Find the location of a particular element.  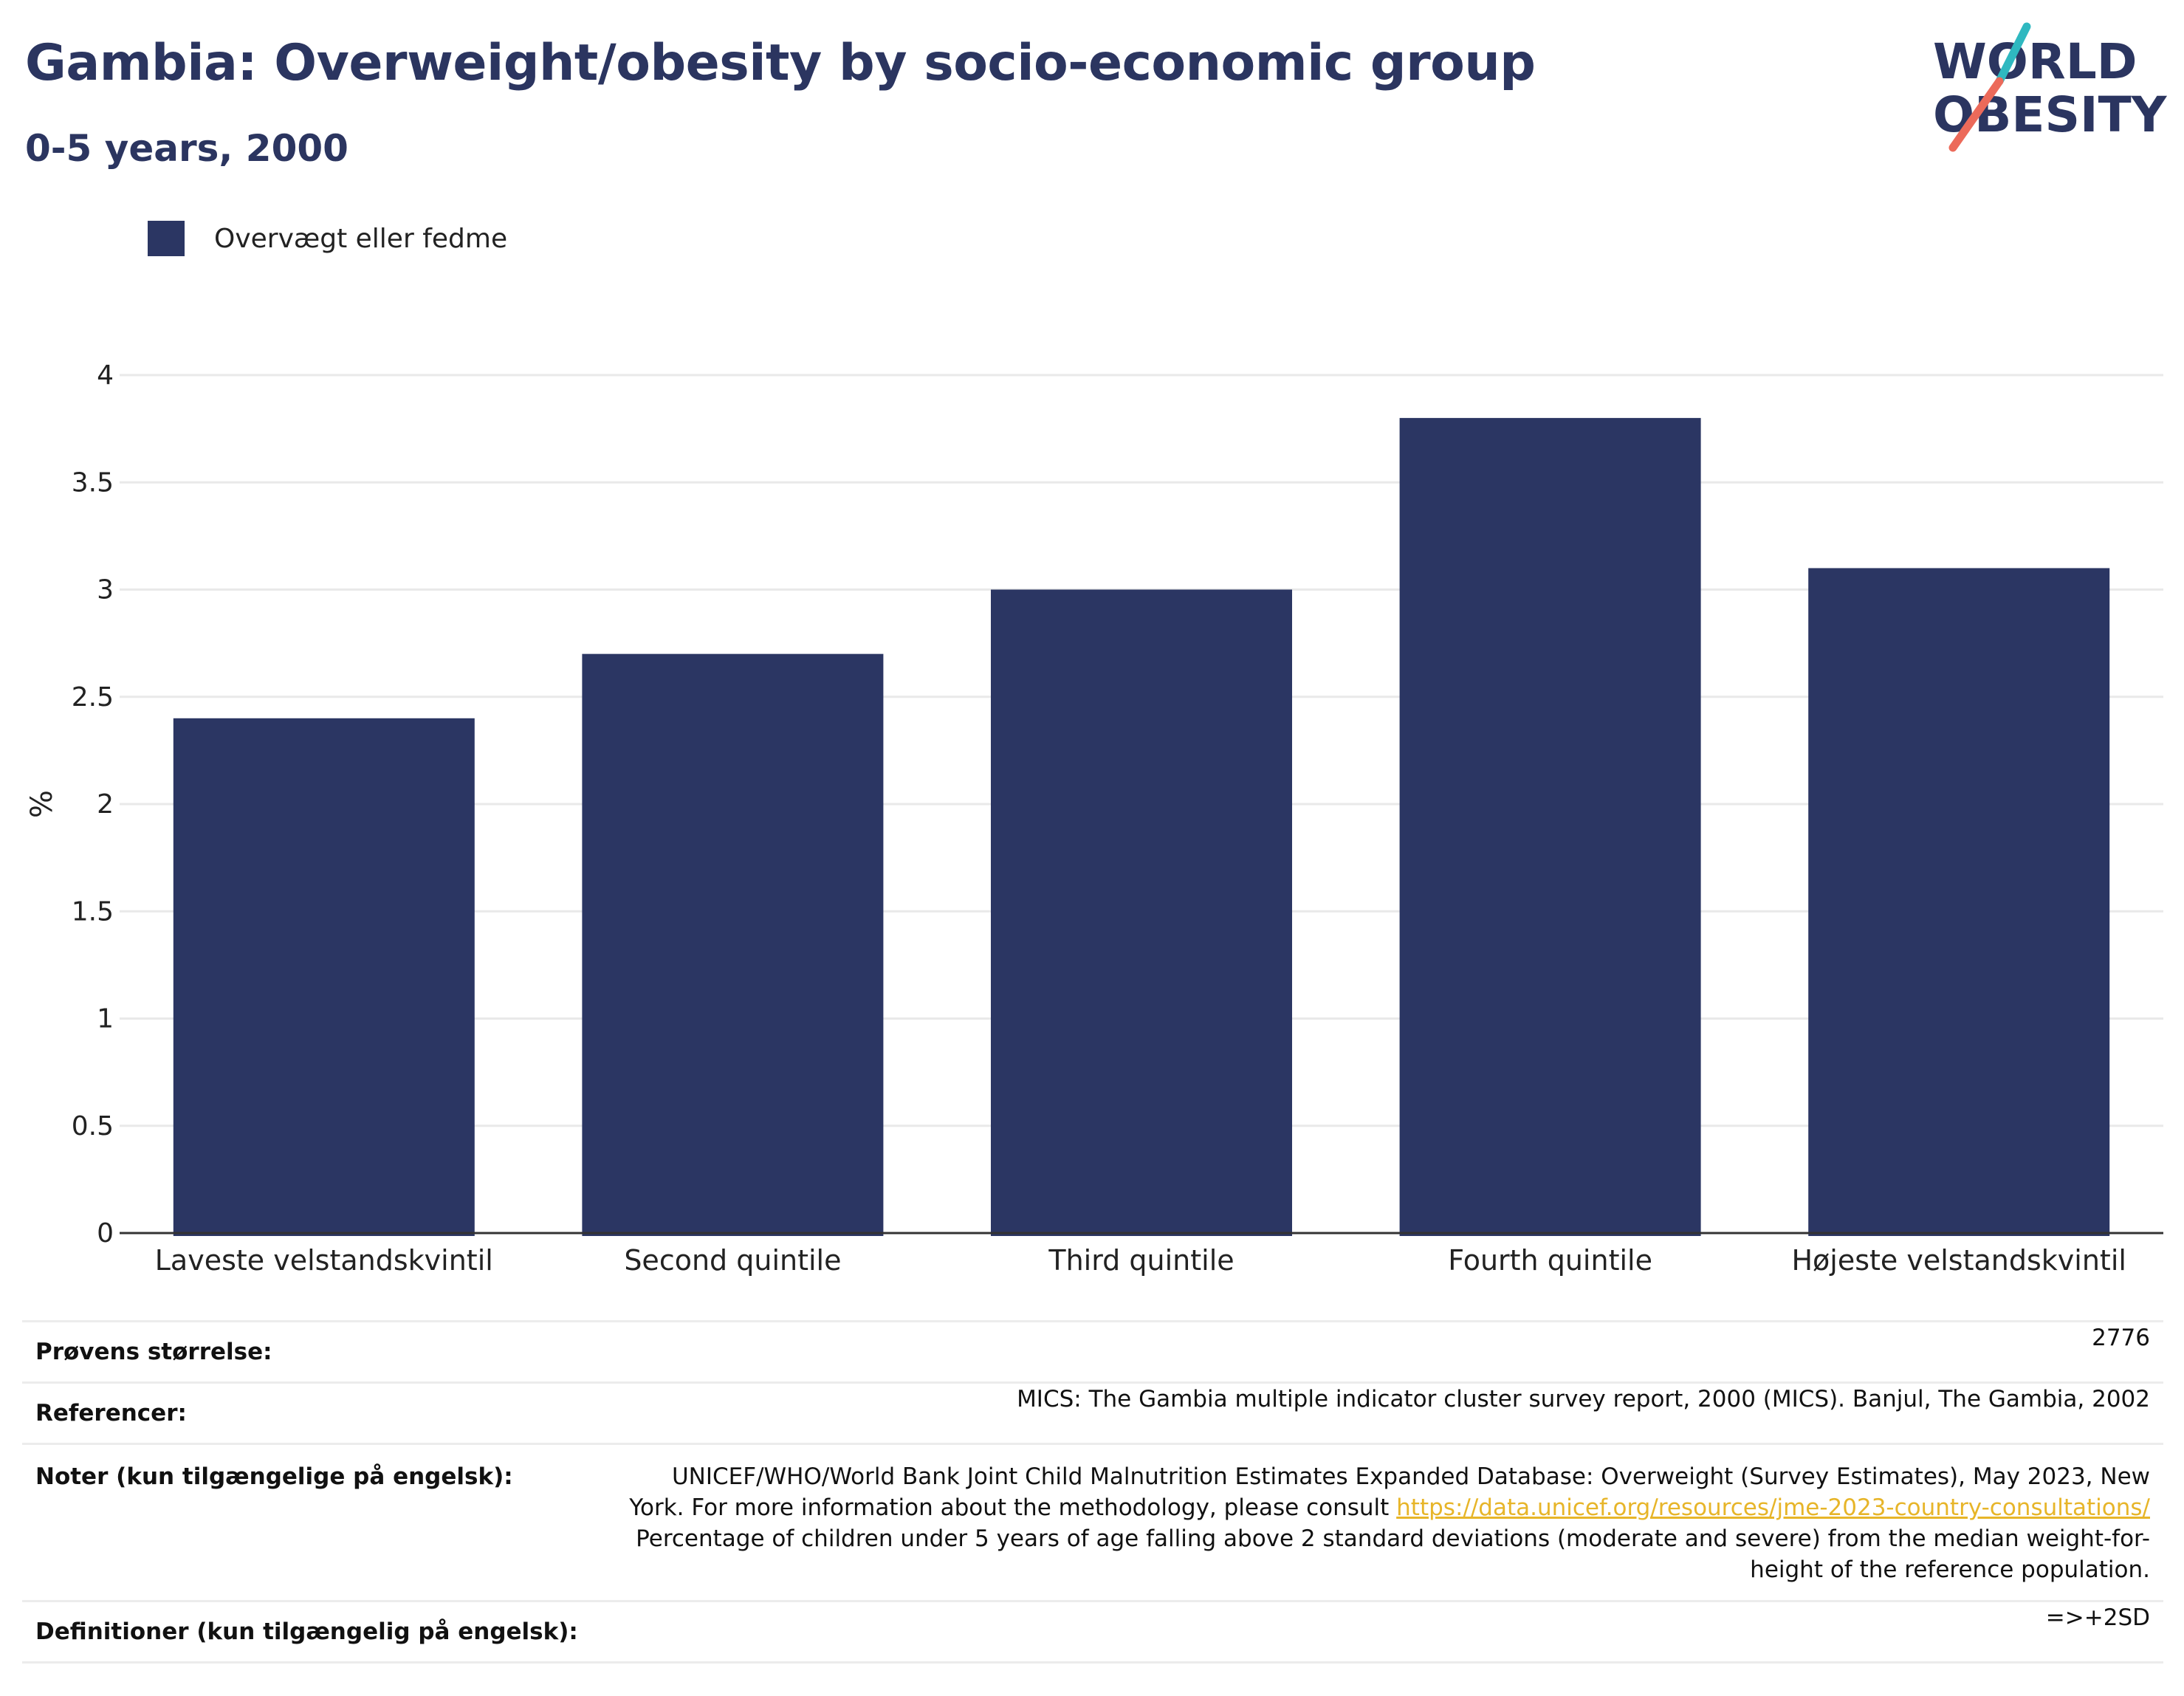

y-tick-label: 0 is located at coordinates (105, 1233).